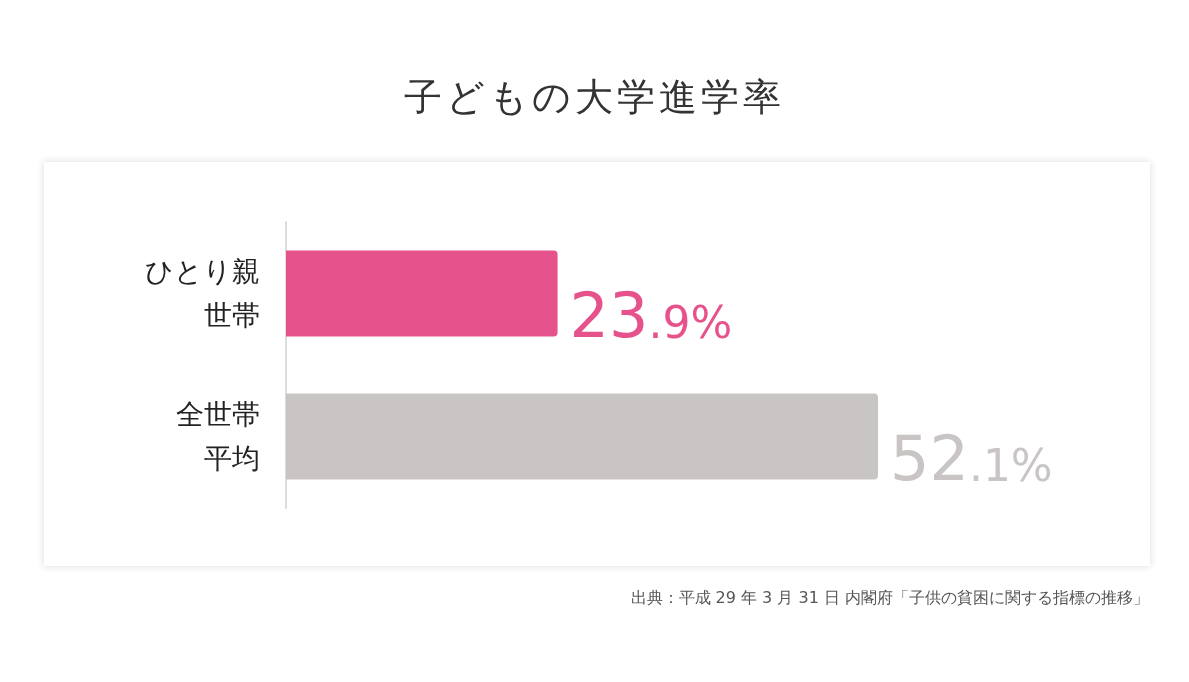 Image resolution: width=1189 pixels, height=682 pixels. Describe the element at coordinates (218, 436) in the screenshot. I see `y-tick-label: 全世帯平均` at that location.